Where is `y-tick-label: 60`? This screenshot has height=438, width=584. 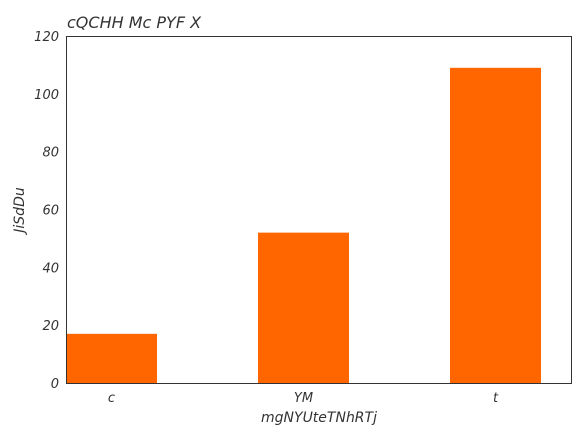 y-tick-label: 60 is located at coordinates (50, 211).